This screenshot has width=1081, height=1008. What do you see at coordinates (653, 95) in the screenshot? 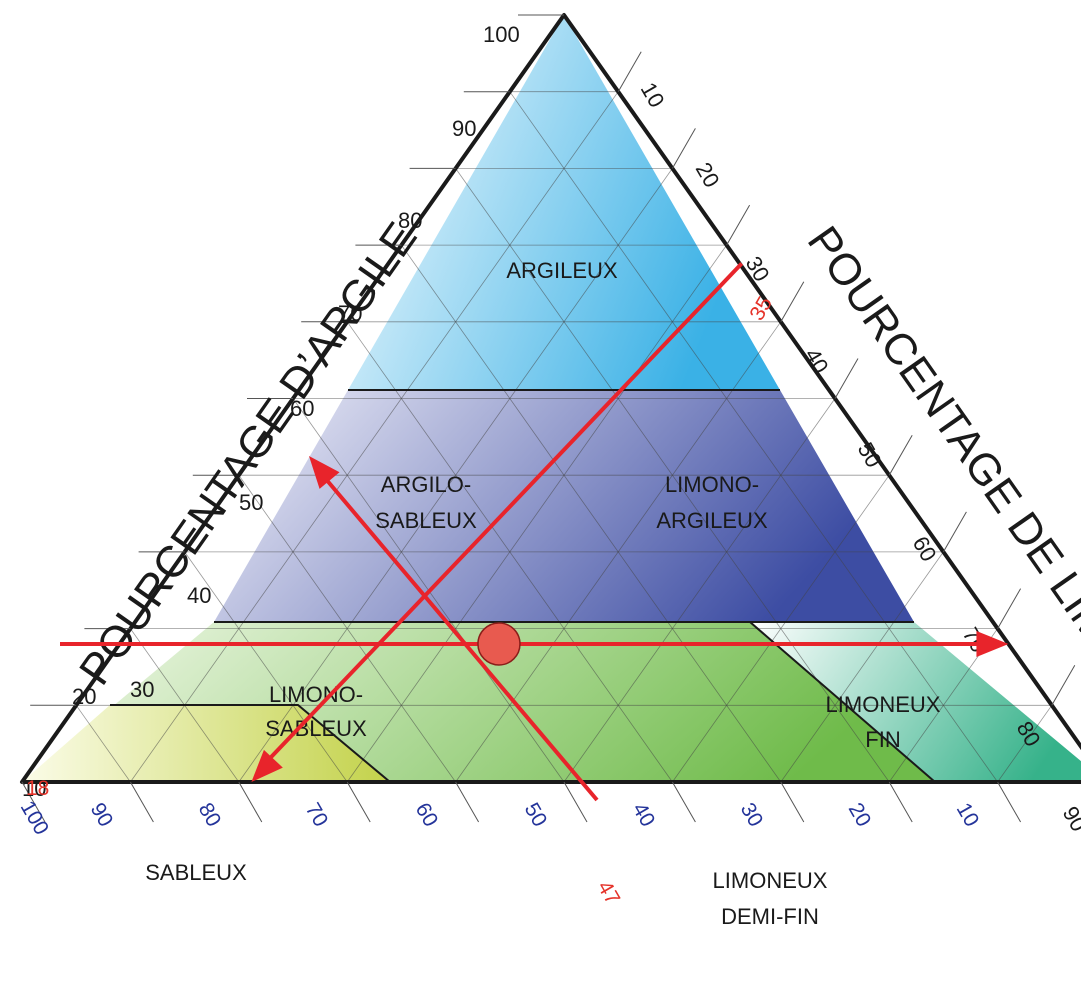
I see `silt-tick-10: 10` at bounding box center [653, 95].